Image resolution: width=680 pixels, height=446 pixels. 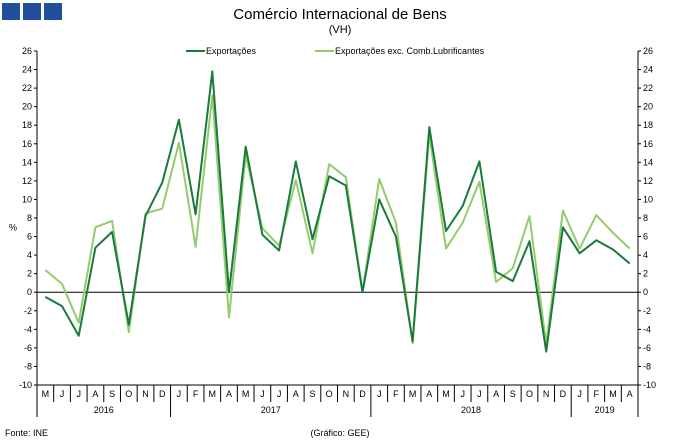 I want to click on y-tick-label-right: 12, so click(x=648, y=181).